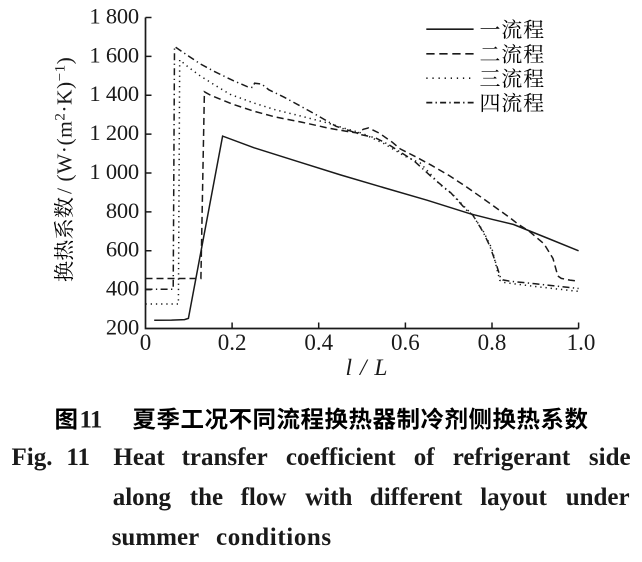  What do you see at coordinates (32, 457) in the screenshot?
I see `svg-text: Fig.` at bounding box center [32, 457].